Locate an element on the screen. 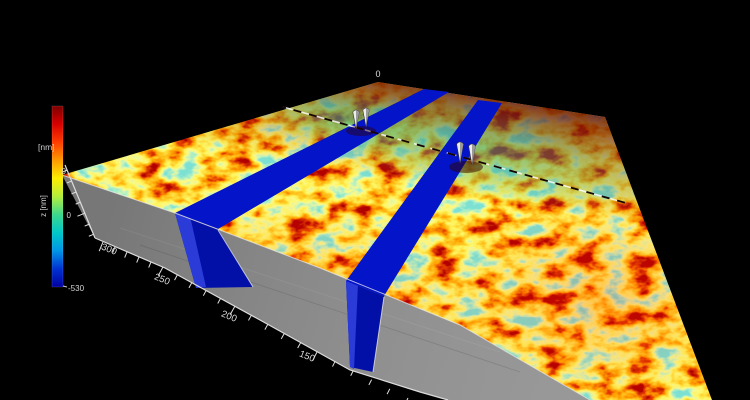  trench2-band is located at coordinates (424, 198).